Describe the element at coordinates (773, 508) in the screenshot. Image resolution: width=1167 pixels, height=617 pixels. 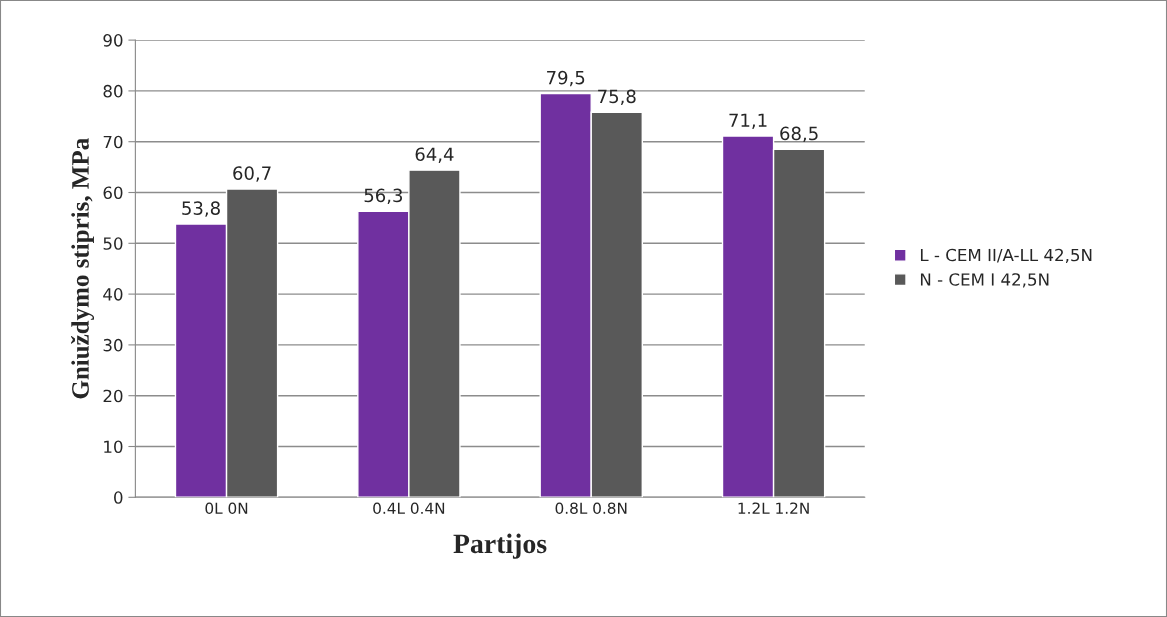
I see `x-tick-label: 1.2L 1.2N` at that location.